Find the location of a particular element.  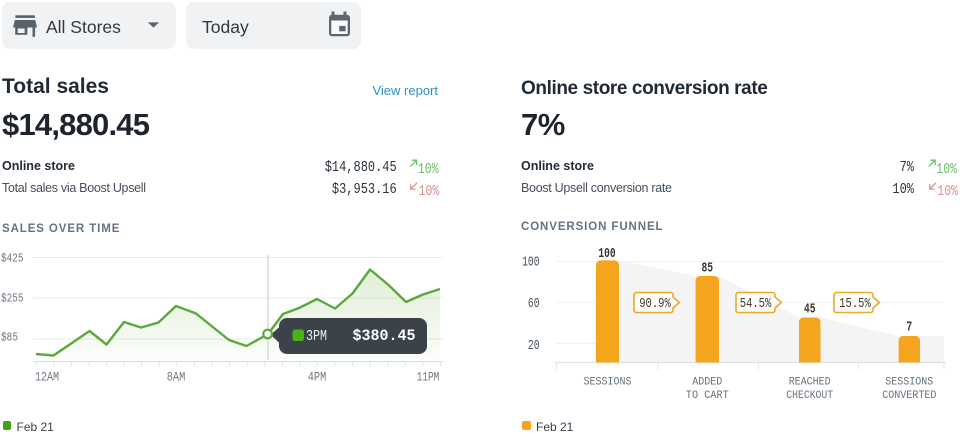

svg-text: TO CART is located at coordinates (707, 396).